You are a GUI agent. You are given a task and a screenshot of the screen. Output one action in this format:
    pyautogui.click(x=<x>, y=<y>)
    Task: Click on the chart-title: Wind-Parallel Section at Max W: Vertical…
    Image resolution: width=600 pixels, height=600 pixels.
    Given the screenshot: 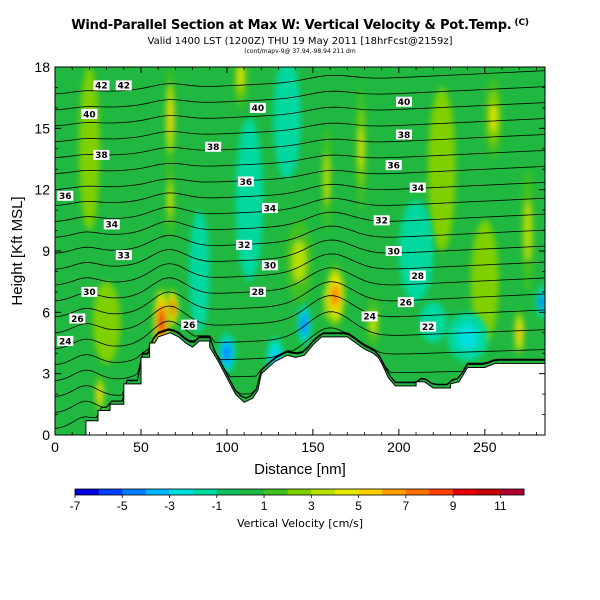 What is the action you would take?
    pyautogui.click(x=300, y=25)
    